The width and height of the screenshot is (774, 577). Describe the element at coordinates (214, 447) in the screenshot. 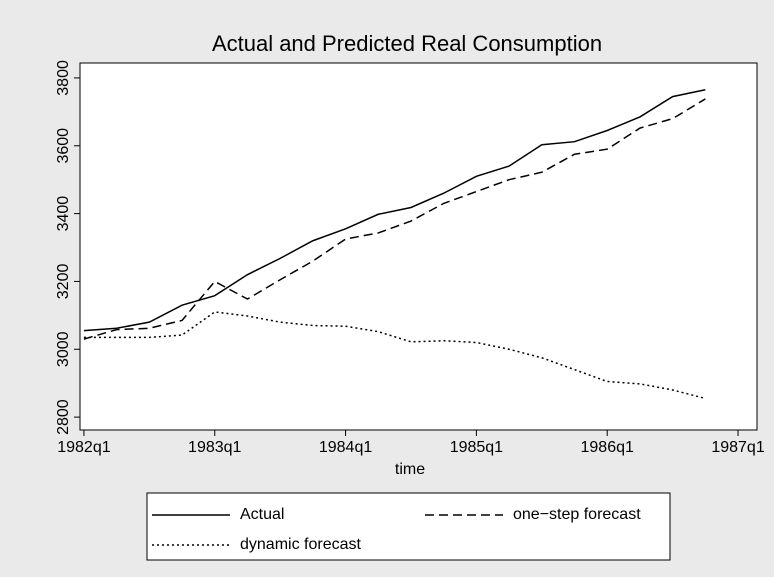

I see `x-tick-label: 1983q1` at that location.